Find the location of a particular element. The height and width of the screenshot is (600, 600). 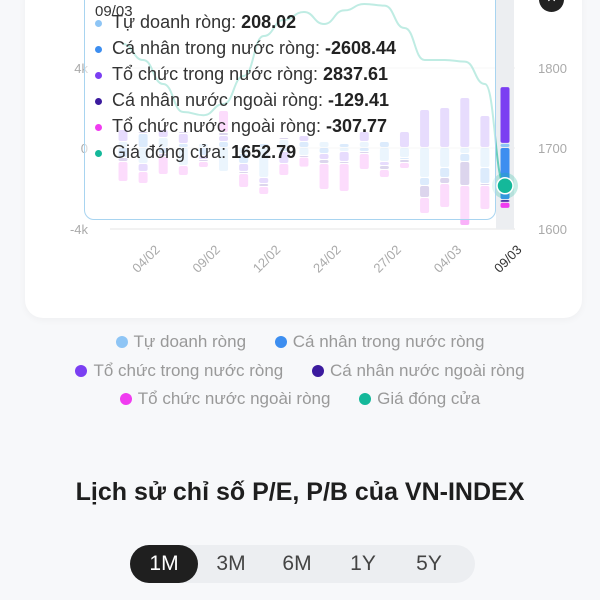

y-right-tick: 1700 is located at coordinates (552, 148).